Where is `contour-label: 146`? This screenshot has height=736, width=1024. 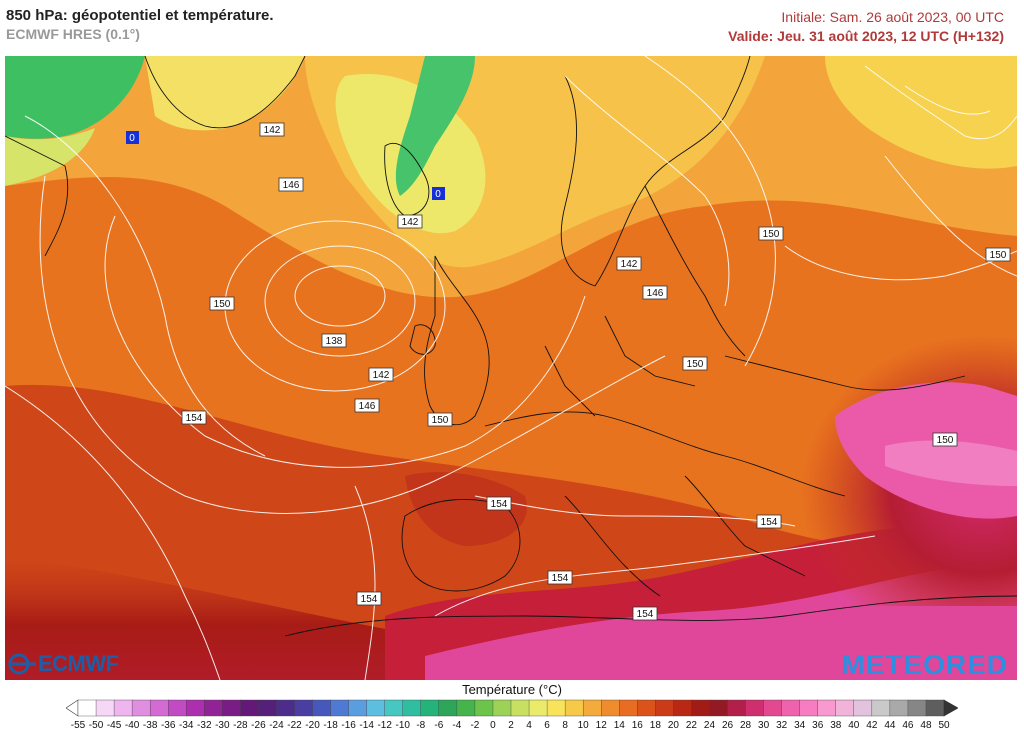
contour-label: 146 is located at coordinates (655, 292).